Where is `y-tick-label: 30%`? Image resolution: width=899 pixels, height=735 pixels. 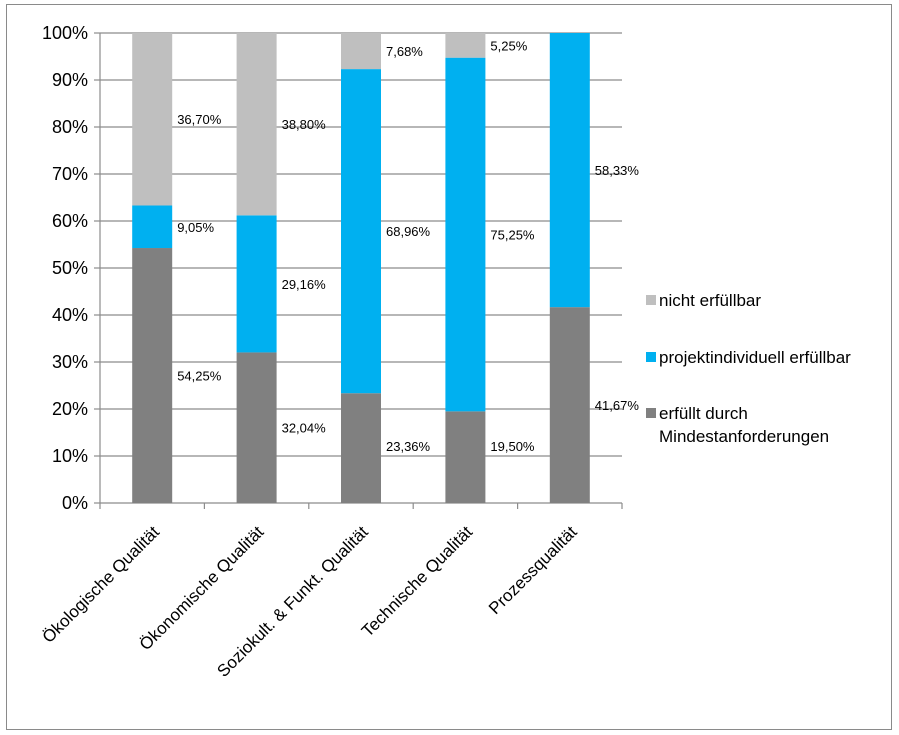 y-tick-label: 30% is located at coordinates (70, 362).